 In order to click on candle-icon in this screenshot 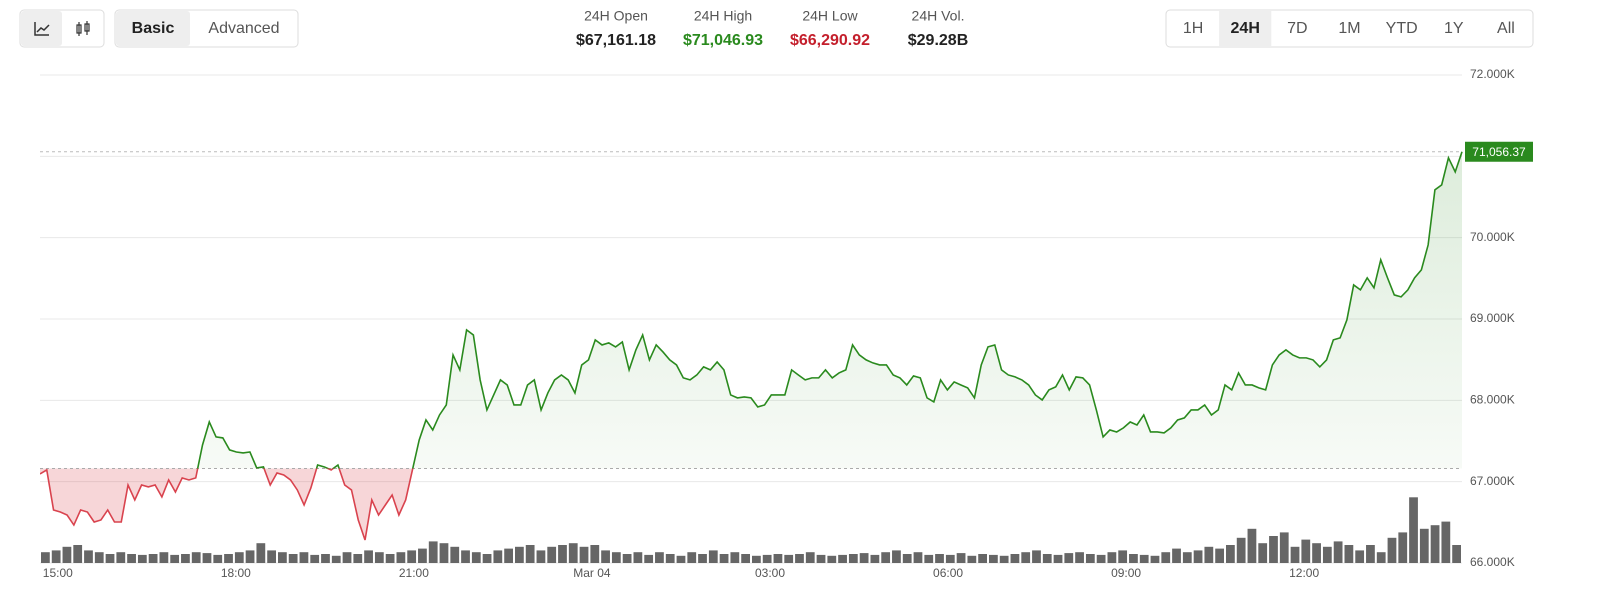, I will do `click(83, 28)`.